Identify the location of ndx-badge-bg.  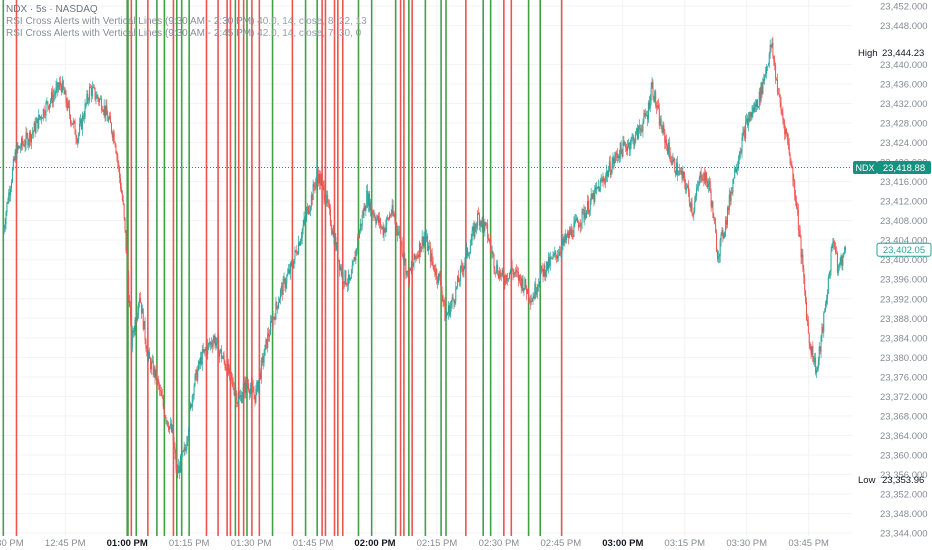
(865, 168).